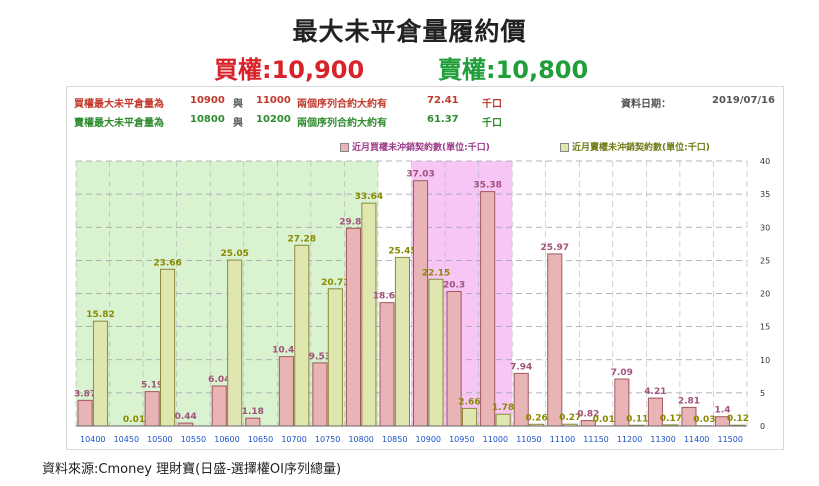 The width and height of the screenshot is (819, 486). I want to click on y-tick-label: 40, so click(765, 161).